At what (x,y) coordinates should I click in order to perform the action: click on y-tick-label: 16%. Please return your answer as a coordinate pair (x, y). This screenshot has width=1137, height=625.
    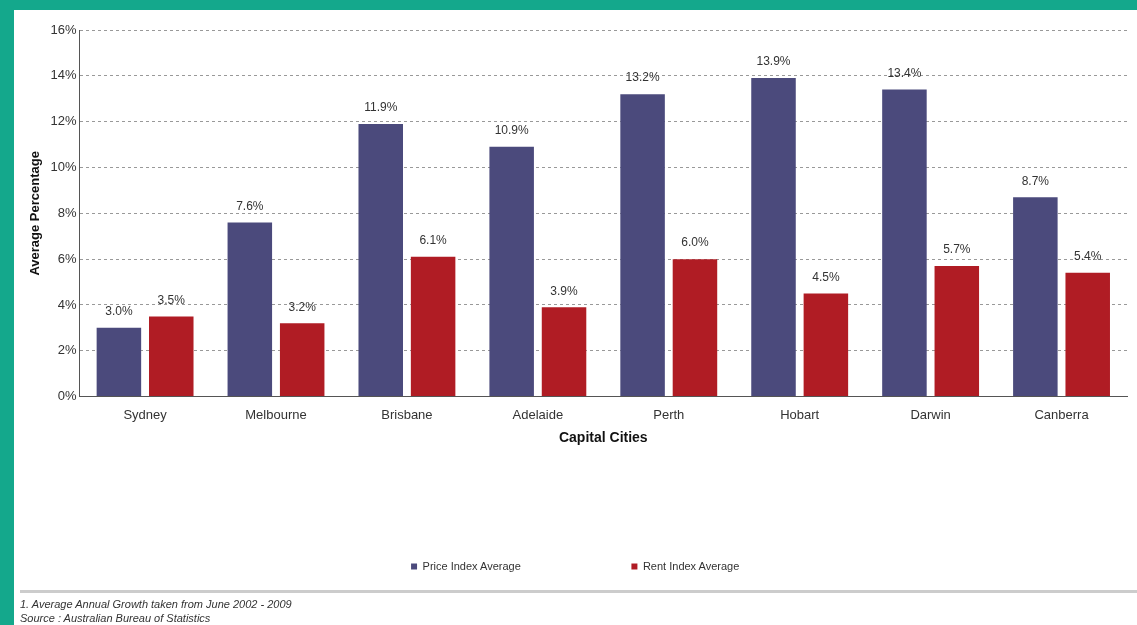
    Looking at the image, I should click on (64, 29).